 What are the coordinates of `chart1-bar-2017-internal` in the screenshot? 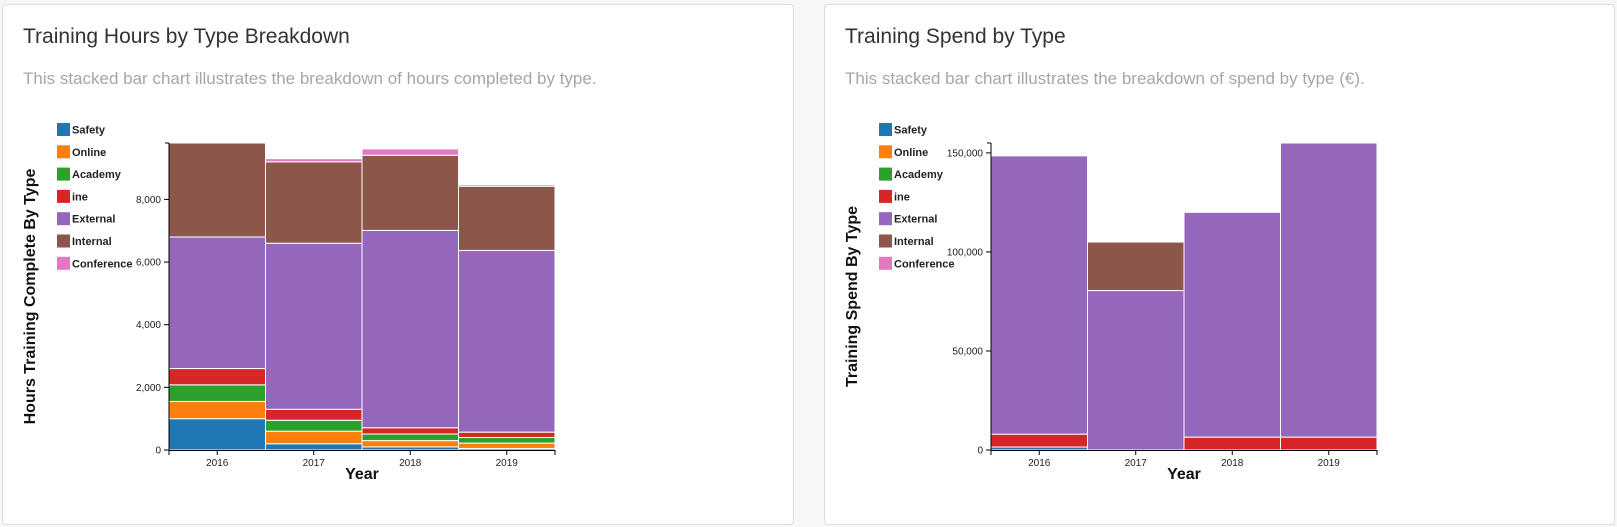 It's located at (1136, 266).